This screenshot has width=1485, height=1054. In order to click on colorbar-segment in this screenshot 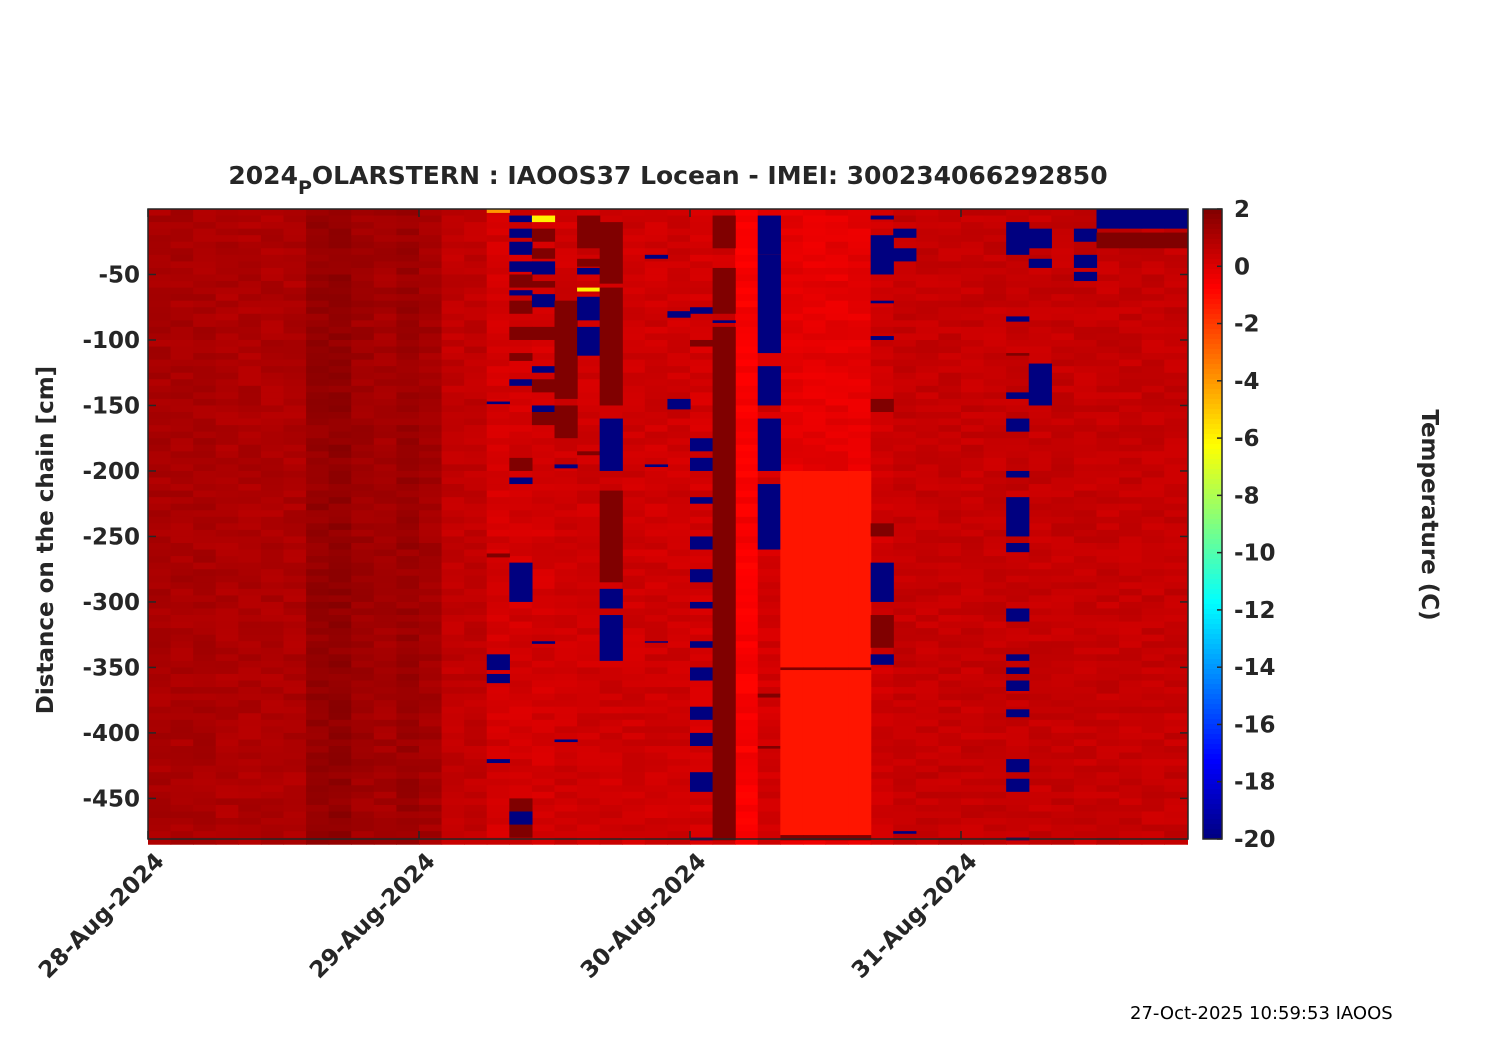, I will do `click(1212, 552)`.